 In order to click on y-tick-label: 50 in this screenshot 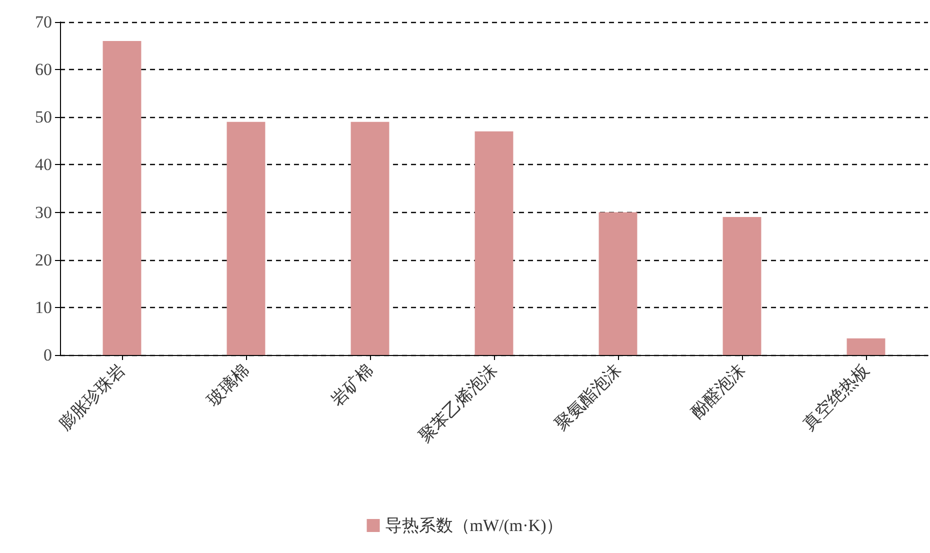, I will do `click(43, 117)`.